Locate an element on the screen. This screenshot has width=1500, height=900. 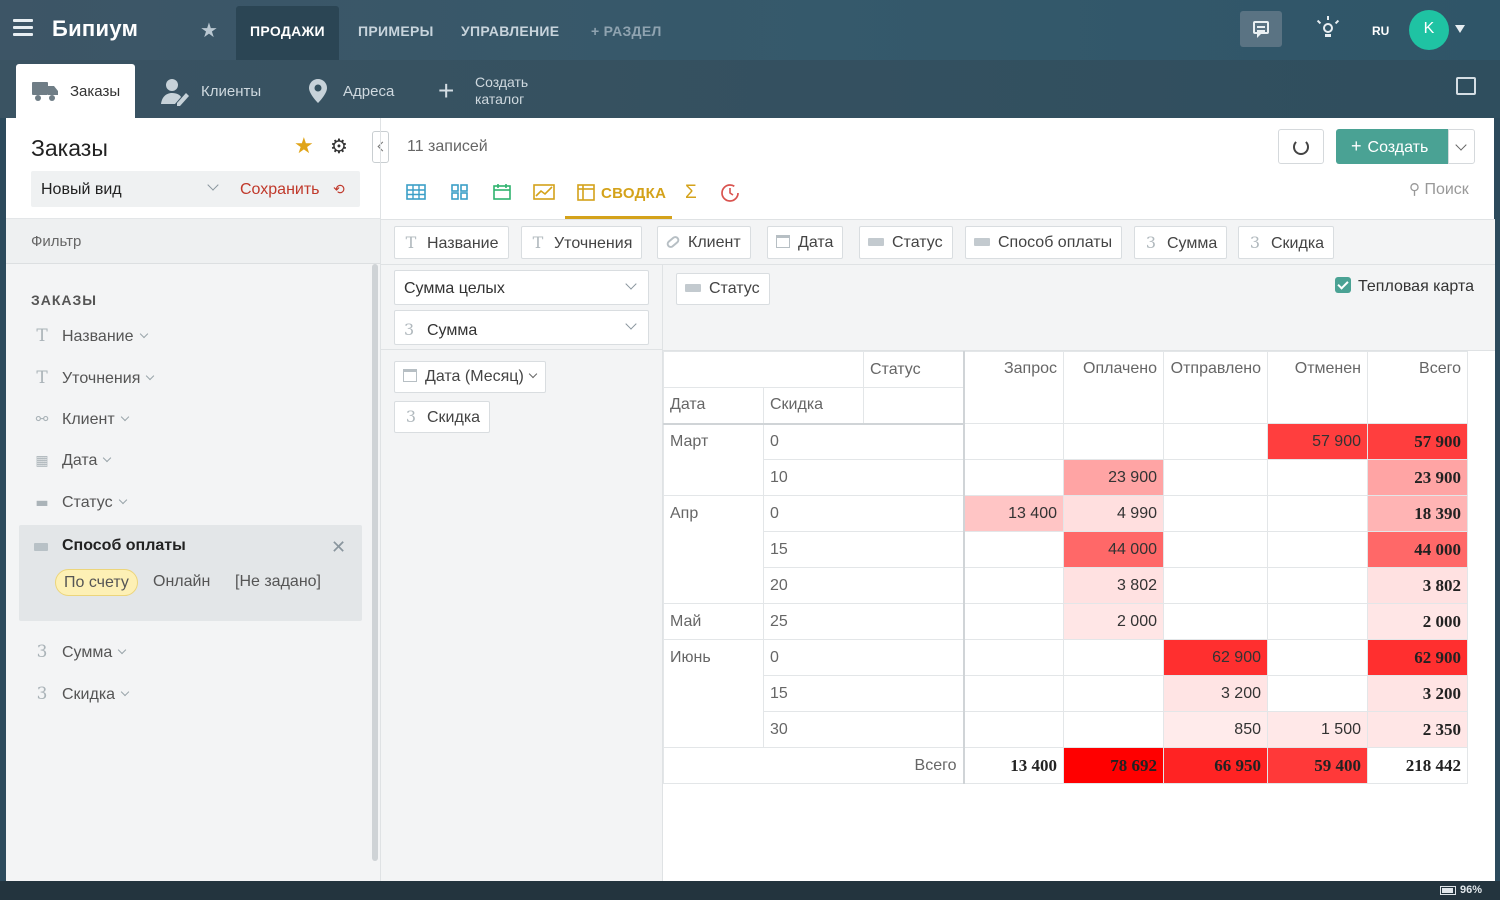
chat-icon is located at coordinates (1261, 29).